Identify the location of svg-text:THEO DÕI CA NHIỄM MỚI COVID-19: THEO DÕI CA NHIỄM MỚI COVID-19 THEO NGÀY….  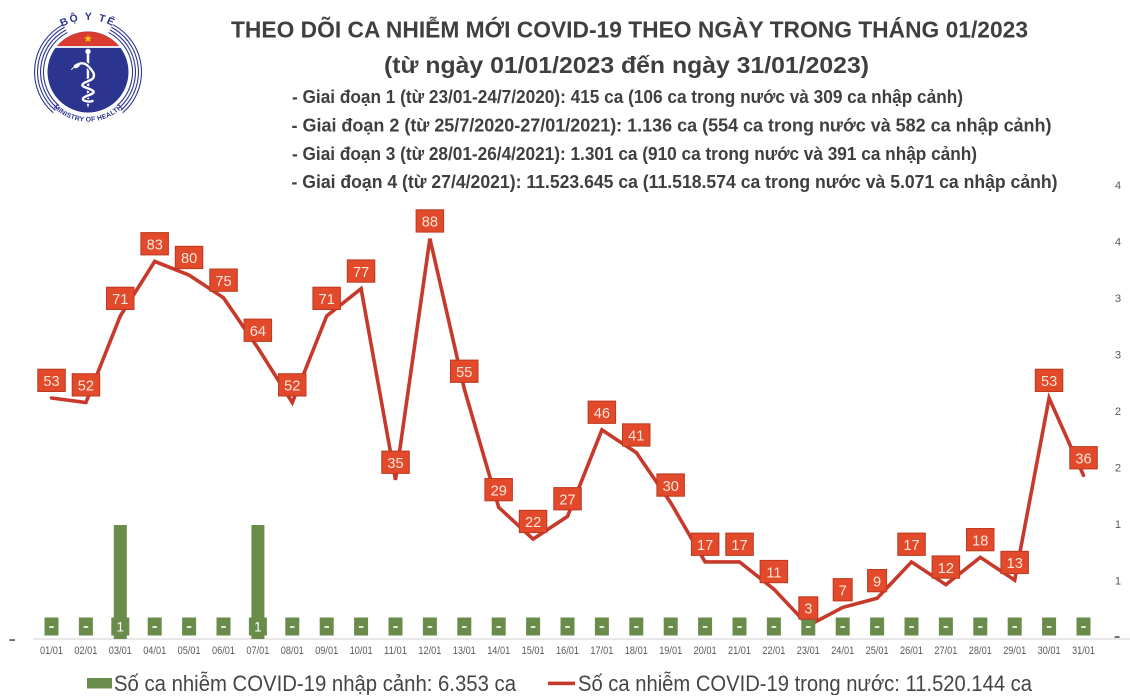
(629, 29).